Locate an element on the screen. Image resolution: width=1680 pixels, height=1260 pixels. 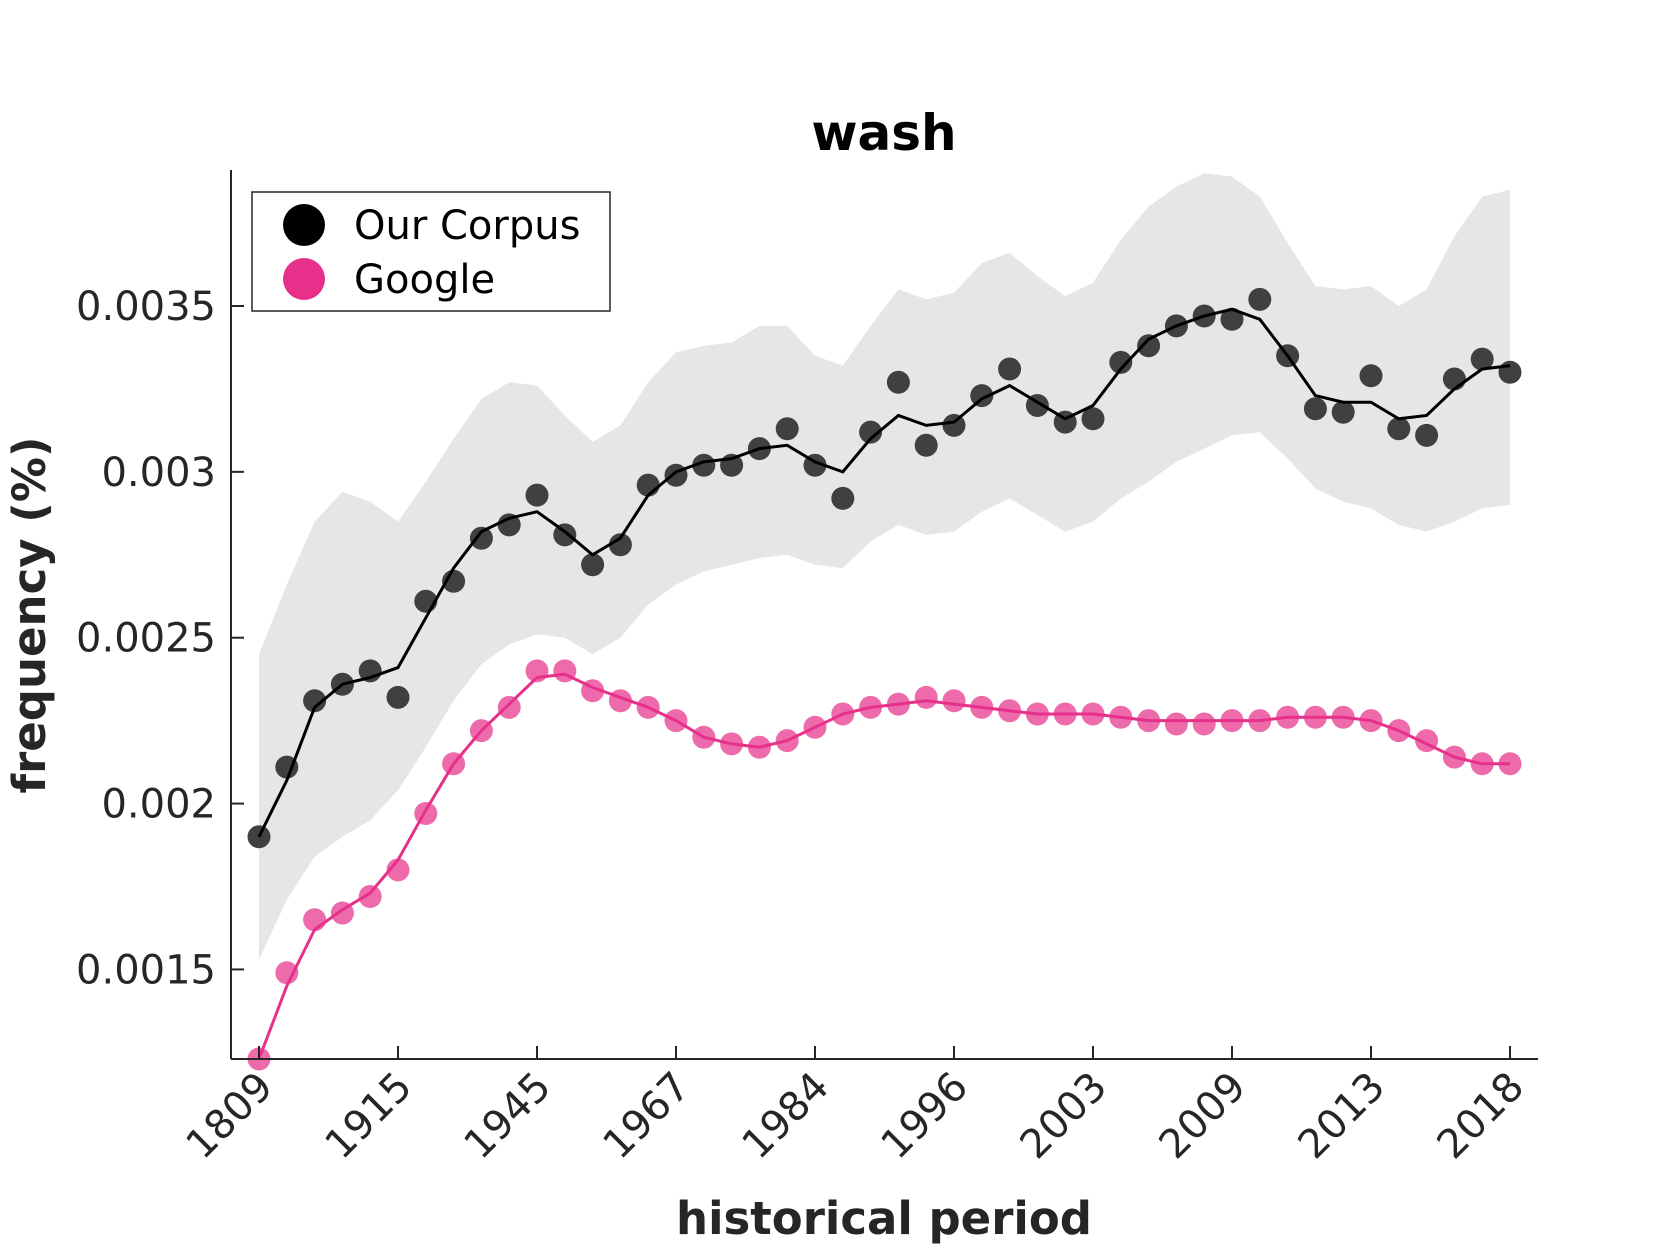
x-tick-label: 2003 is located at coordinates (1064, 1116).